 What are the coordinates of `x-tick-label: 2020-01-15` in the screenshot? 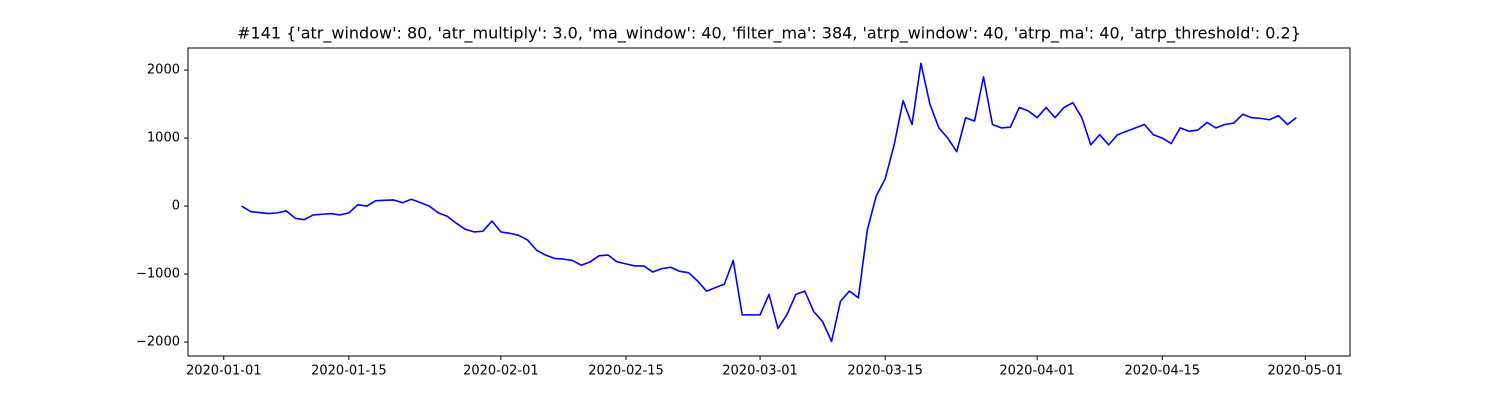 It's located at (349, 371).